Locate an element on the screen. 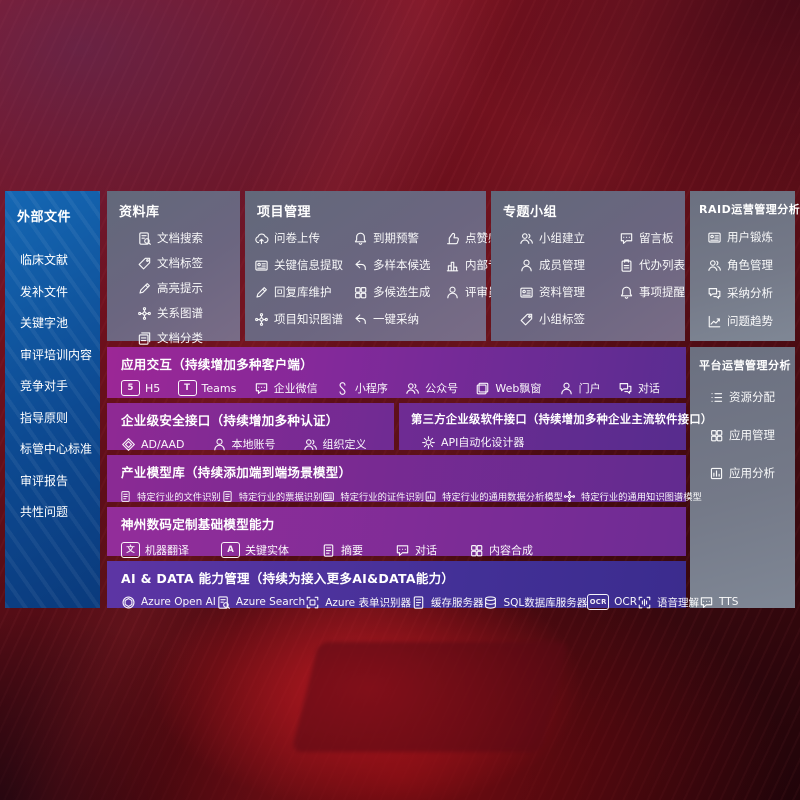 This screenshot has width=800, height=800. security-title: 企业级安全接口（持续增加多种认证） is located at coordinates (230, 420).